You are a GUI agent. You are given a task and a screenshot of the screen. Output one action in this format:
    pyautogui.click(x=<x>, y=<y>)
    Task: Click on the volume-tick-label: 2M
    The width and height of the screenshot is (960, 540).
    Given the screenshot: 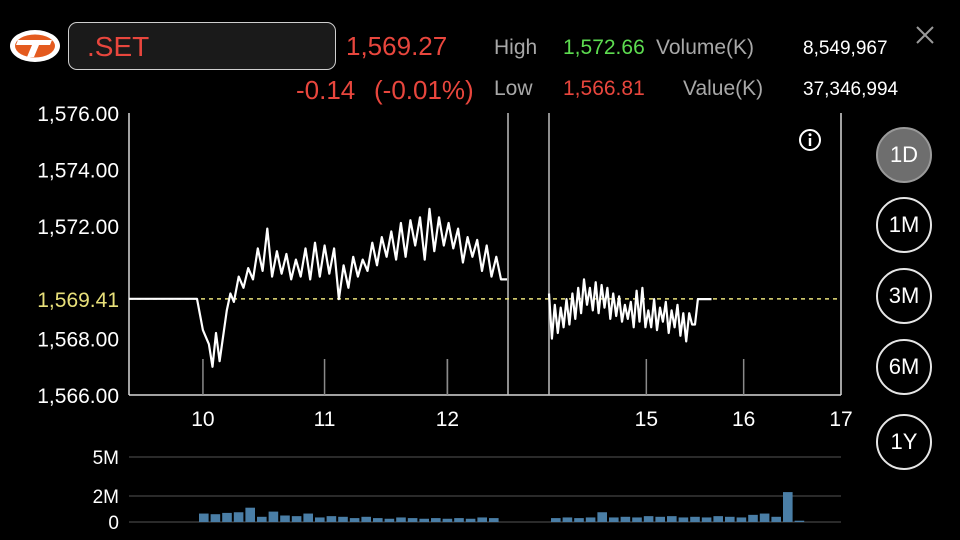 What is the action you would take?
    pyautogui.click(x=106, y=497)
    